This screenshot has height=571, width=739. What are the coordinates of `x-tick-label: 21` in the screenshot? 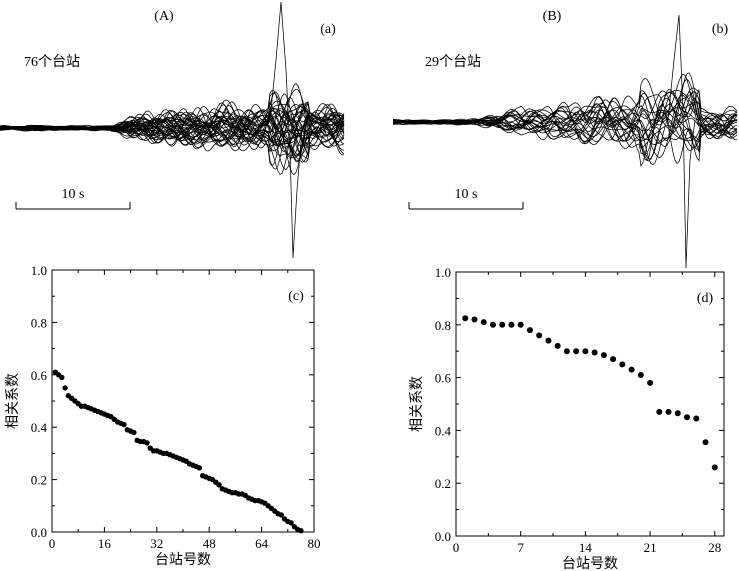 It's located at (650, 547).